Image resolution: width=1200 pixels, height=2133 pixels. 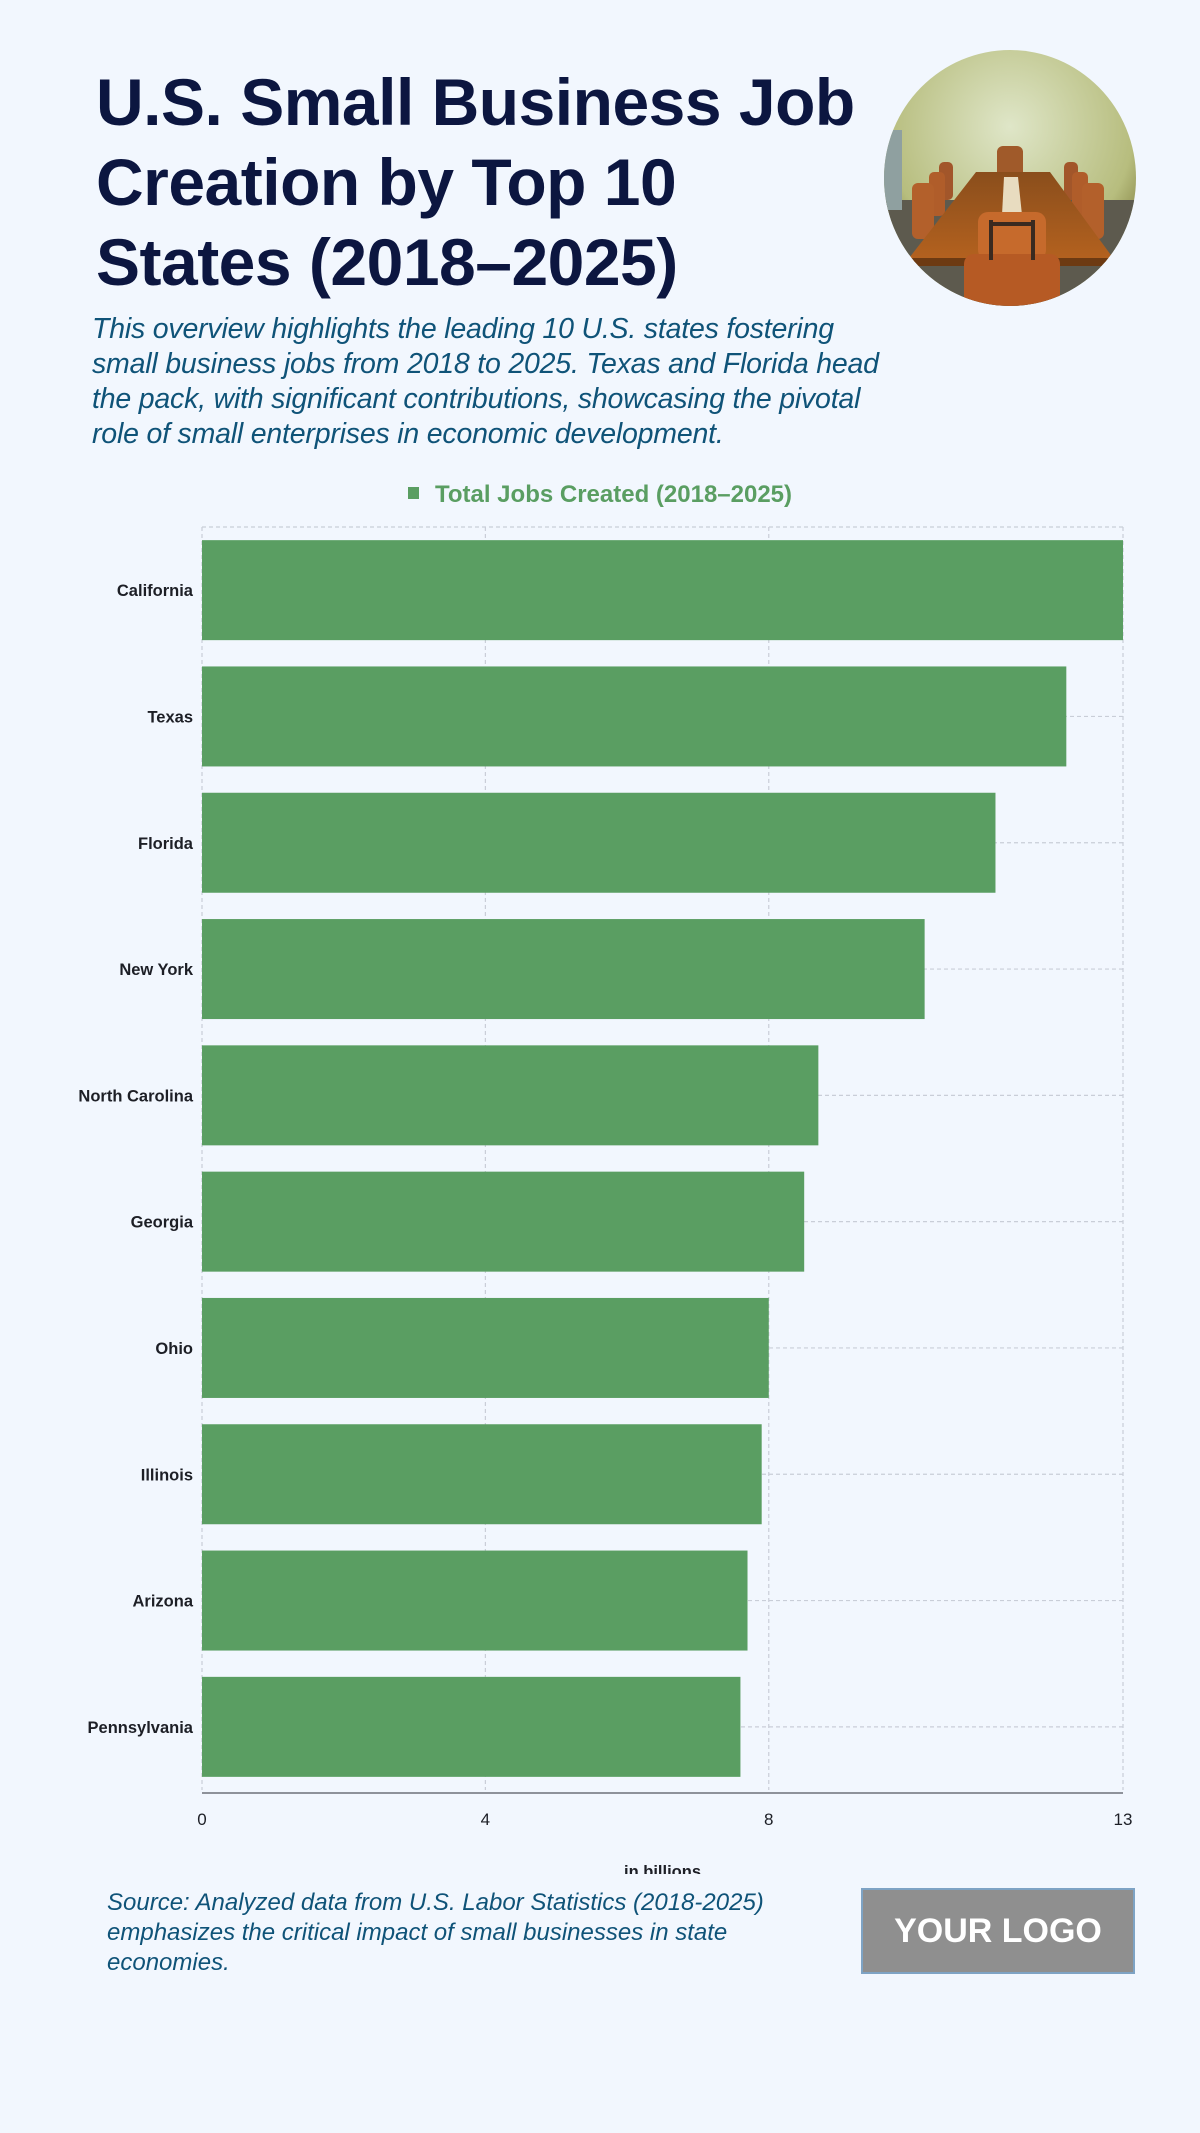 What do you see at coordinates (768, 1819) in the screenshot?
I see `x-tick-label: 8` at bounding box center [768, 1819].